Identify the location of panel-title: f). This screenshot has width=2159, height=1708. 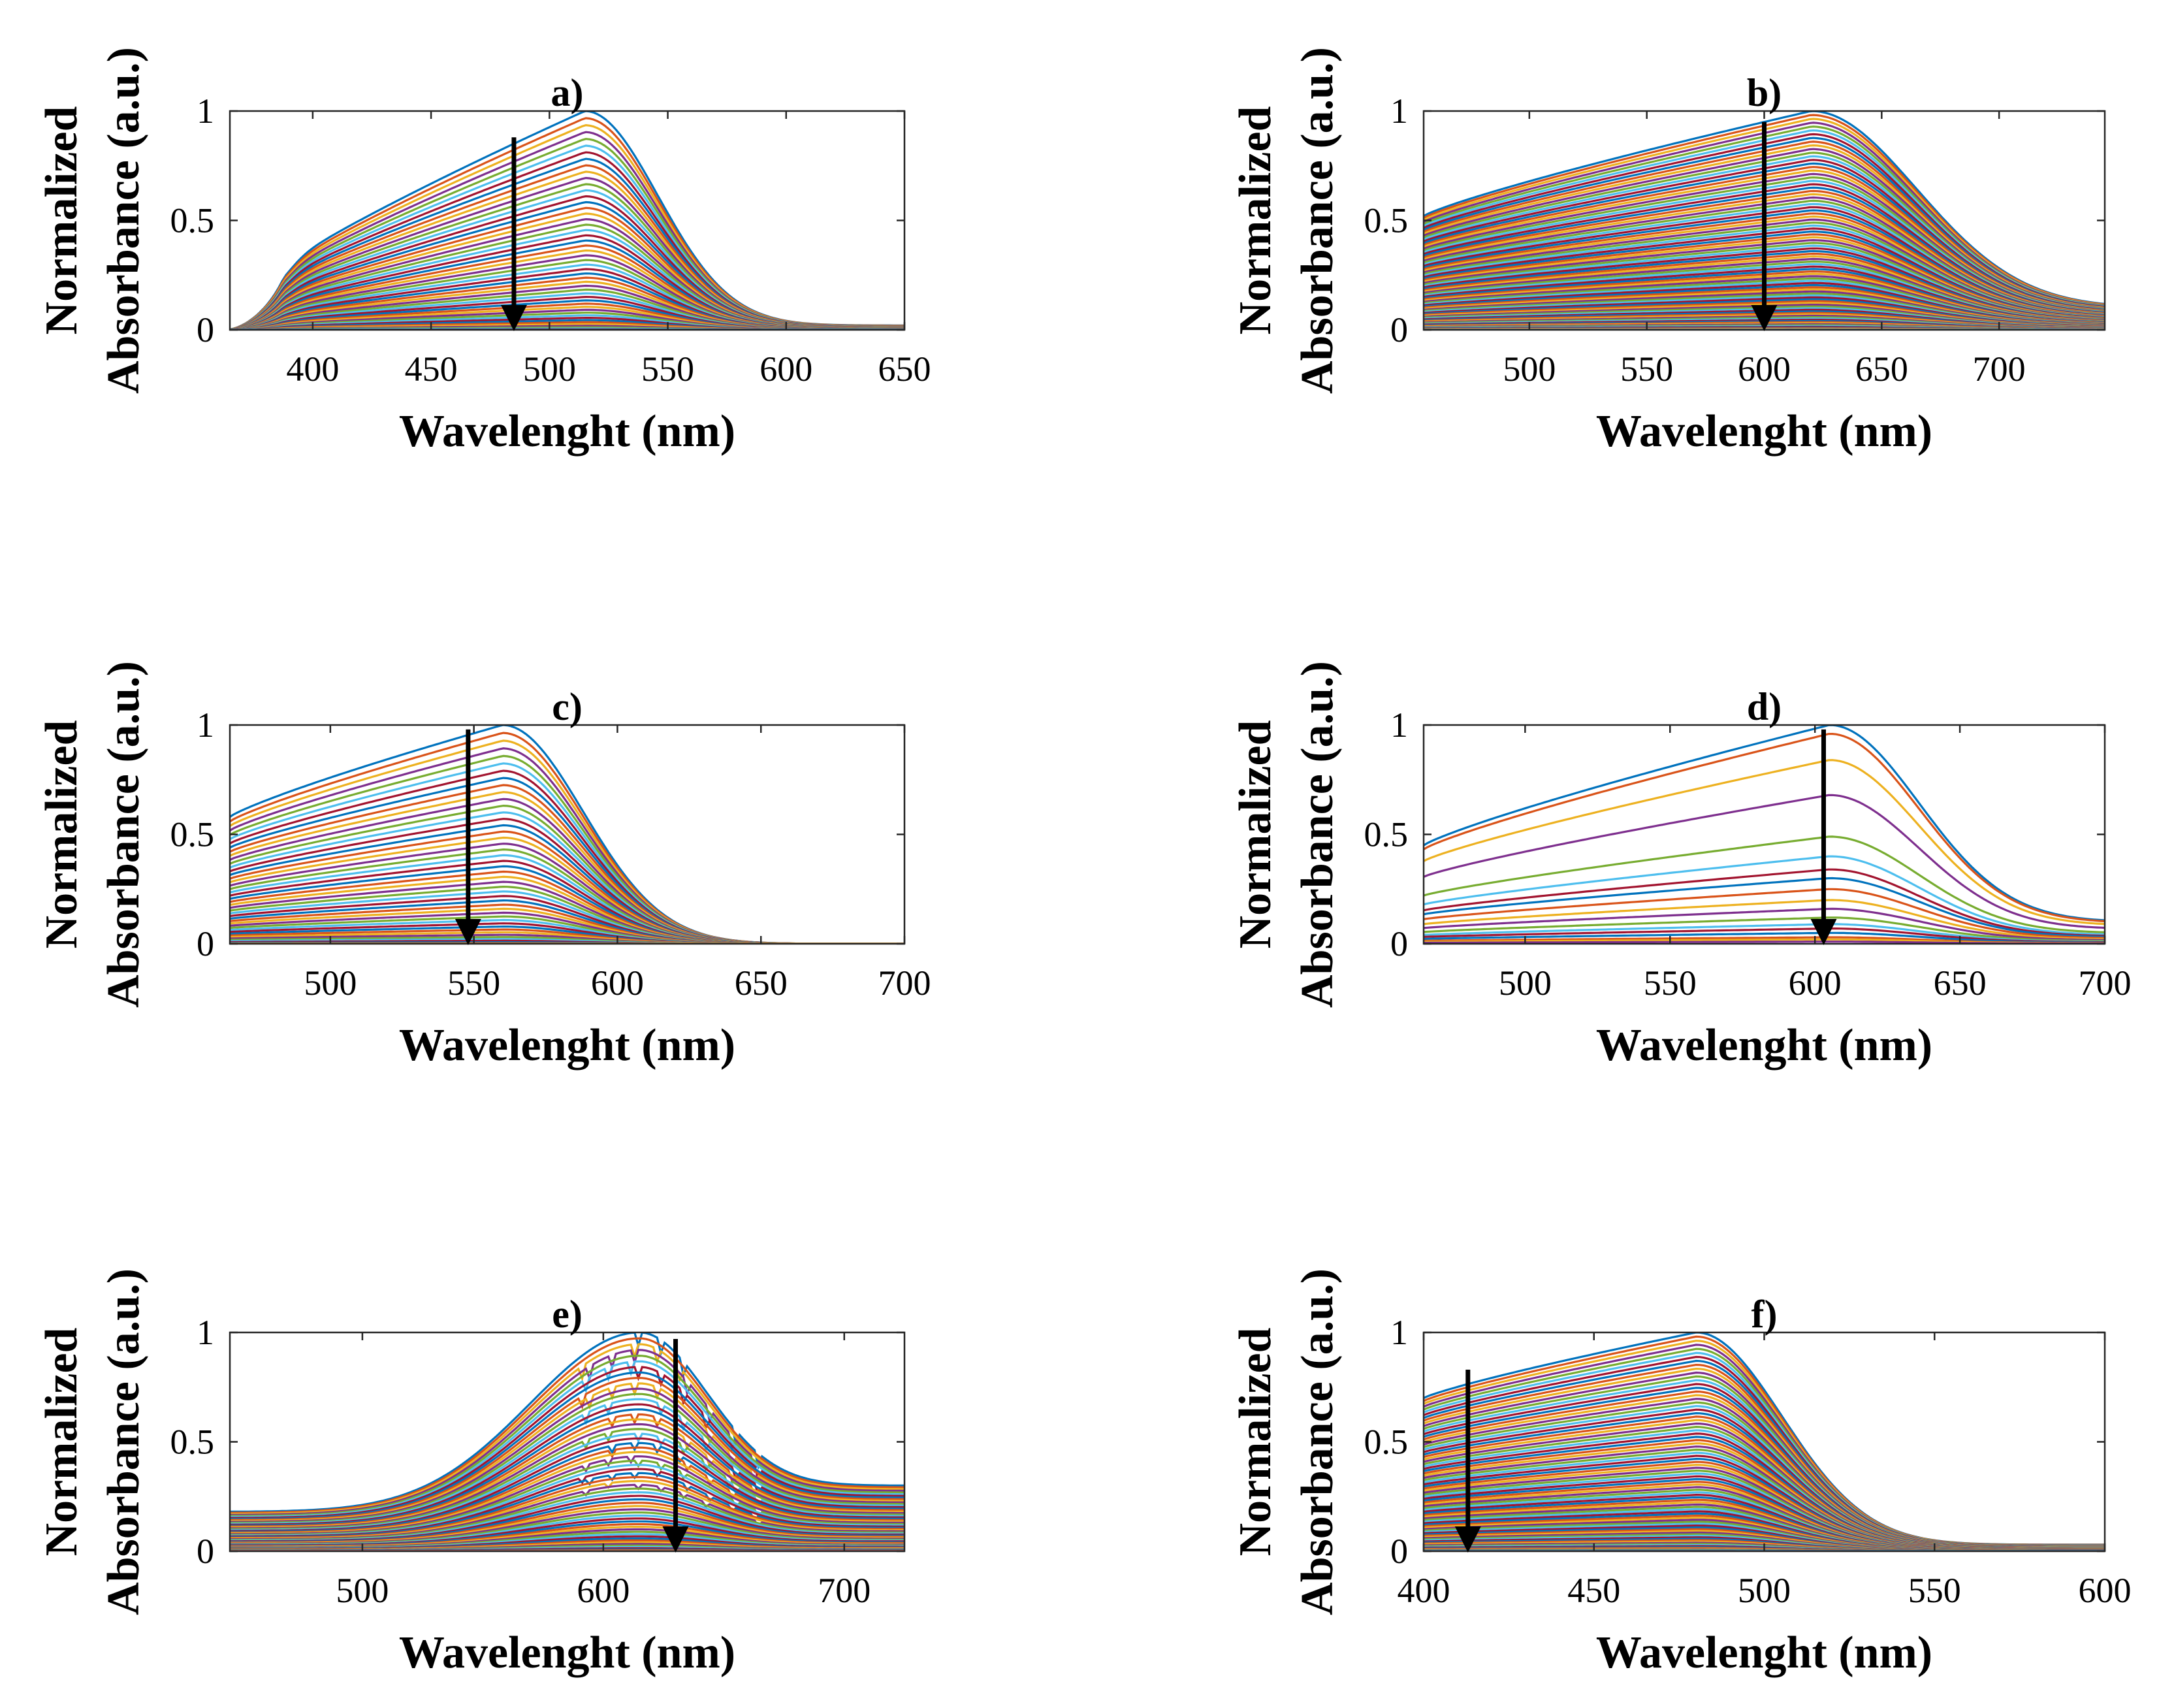
(1764, 1314).